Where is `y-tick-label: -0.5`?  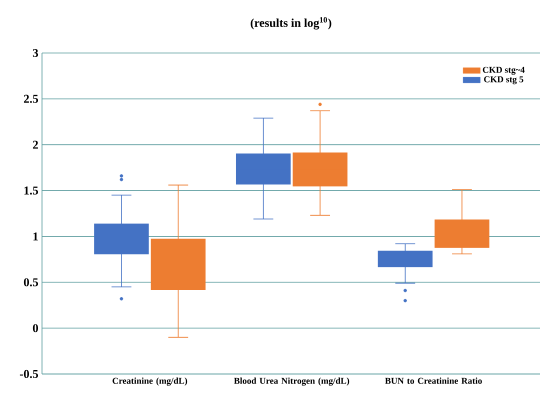 y-tick-label: -0.5 is located at coordinates (29, 374).